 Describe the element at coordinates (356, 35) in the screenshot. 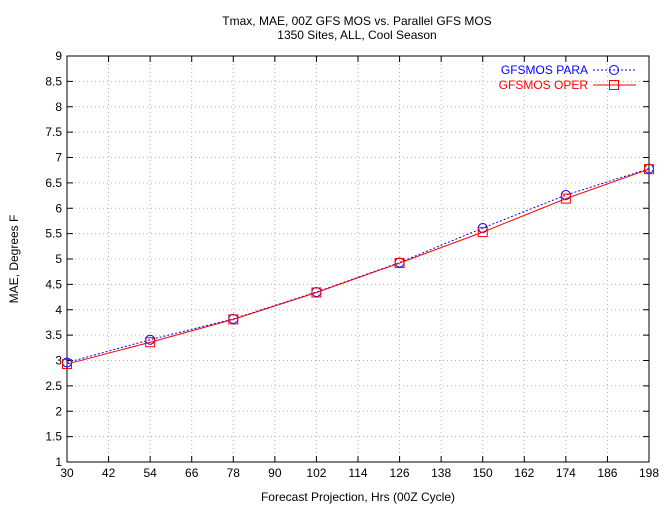

I see `chart-subtitle: 1350 Sites, ALL, Cool Season` at that location.